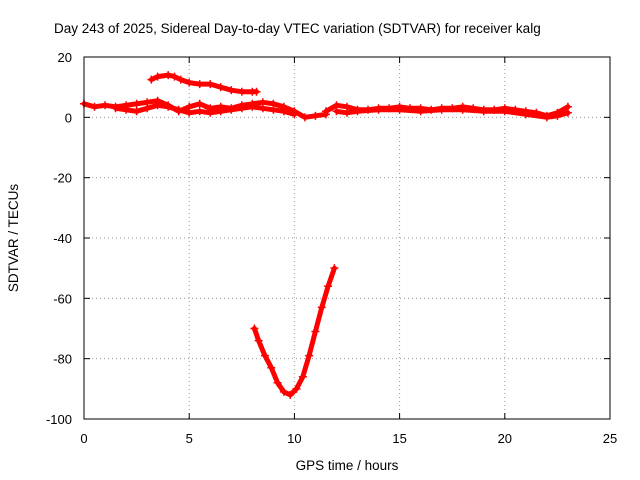 Image resolution: width=640 pixels, height=480 pixels. Describe the element at coordinates (189, 438) in the screenshot. I see `x-tick-label: 5` at that location.